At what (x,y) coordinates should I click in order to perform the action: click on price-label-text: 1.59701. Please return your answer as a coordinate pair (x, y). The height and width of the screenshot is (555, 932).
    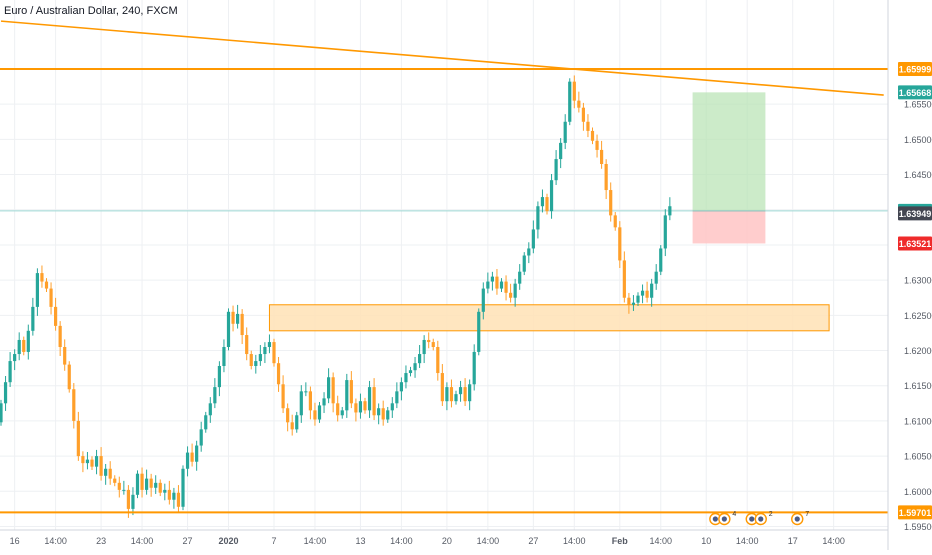
    Looking at the image, I should click on (915, 513).